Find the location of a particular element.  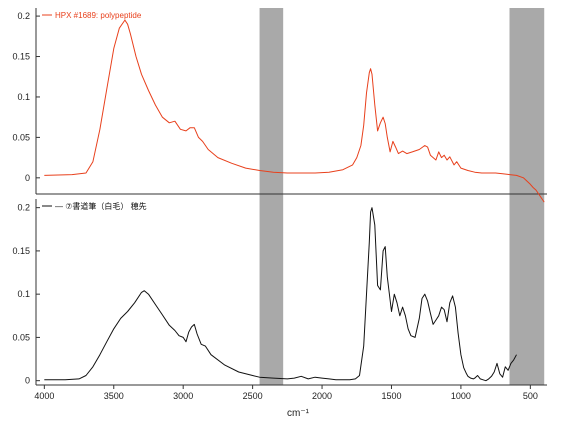

x-axis: 4000 3500 3000 2500 2000 1500 1000 500 is located at coordinates (286, 393).